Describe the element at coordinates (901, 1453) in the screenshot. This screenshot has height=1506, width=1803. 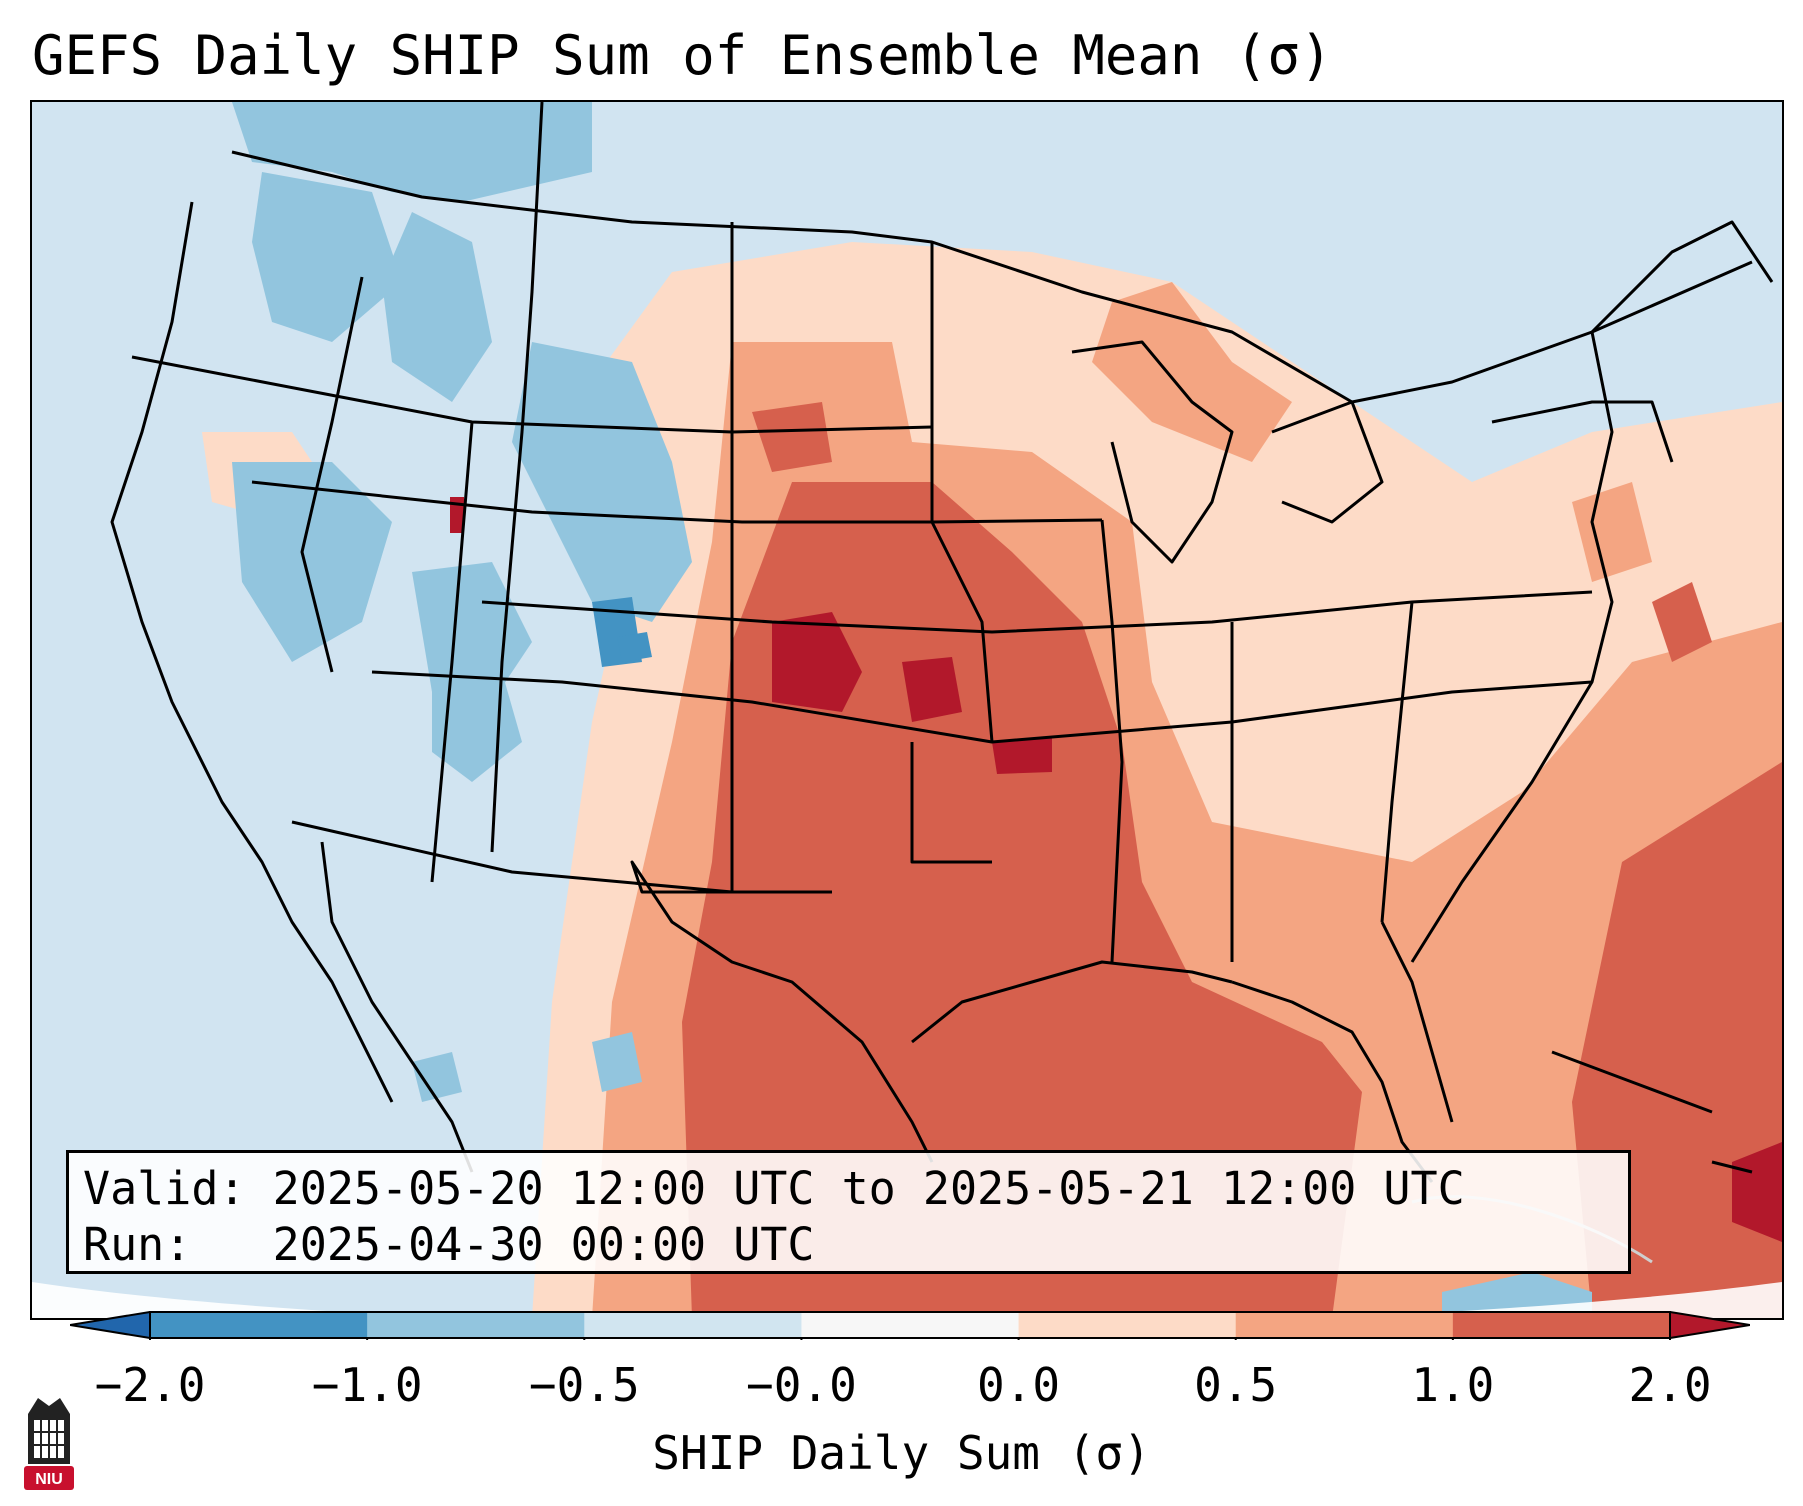
I see `colorbar-label: SHIP Daily Sum (σ)` at that location.